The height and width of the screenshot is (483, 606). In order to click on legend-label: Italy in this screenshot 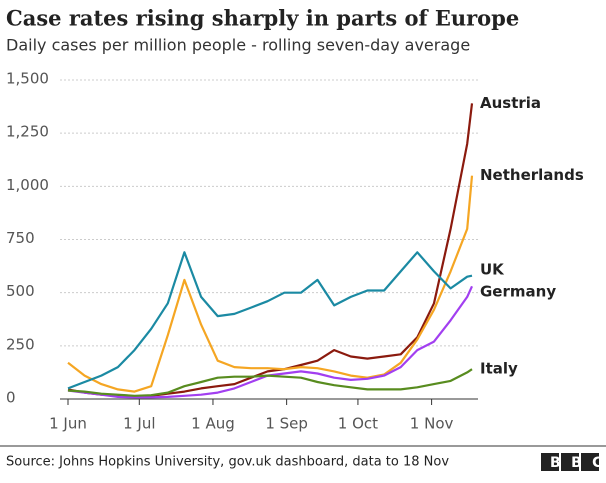, I will do `click(499, 369)`.